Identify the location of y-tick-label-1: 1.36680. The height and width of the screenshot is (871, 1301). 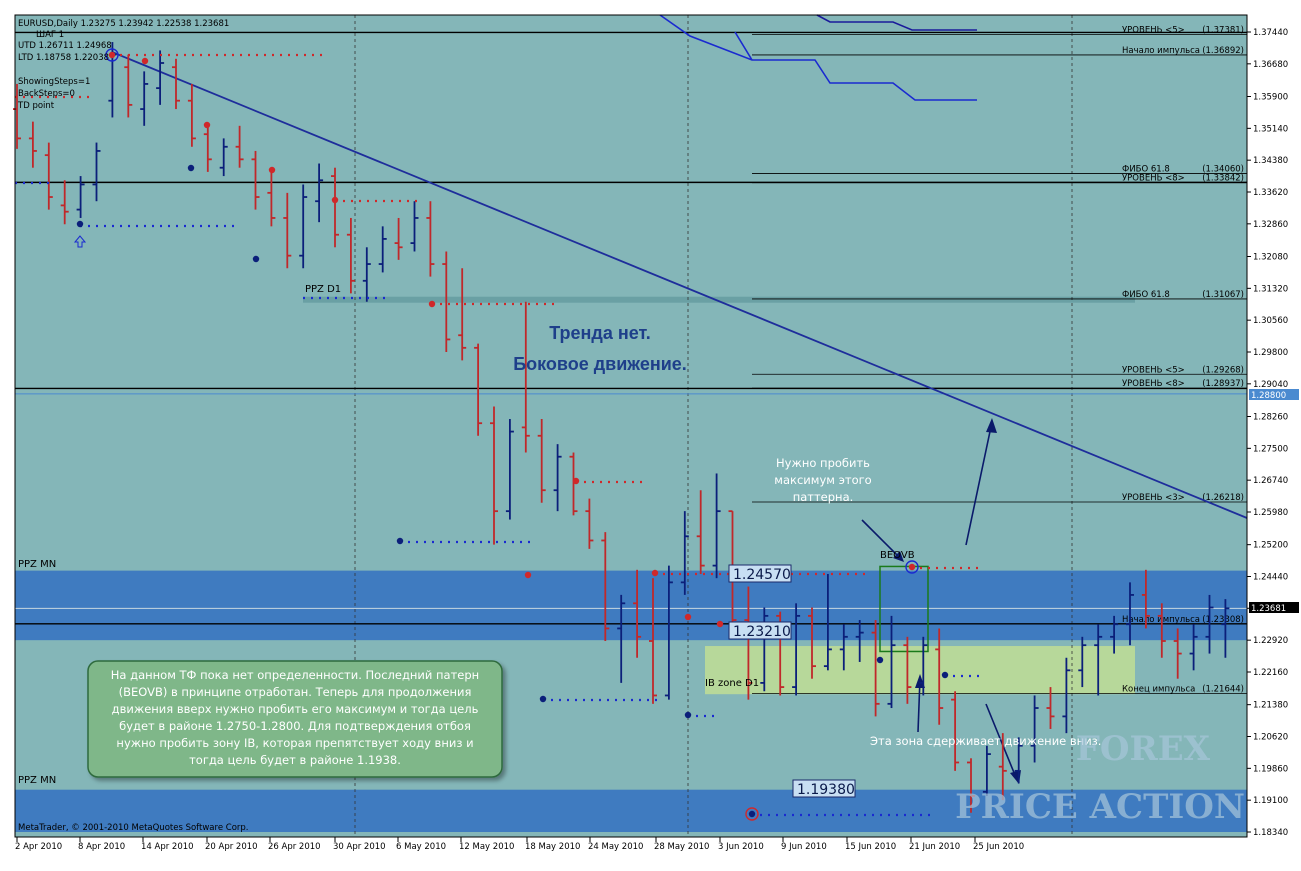
(1270, 65).